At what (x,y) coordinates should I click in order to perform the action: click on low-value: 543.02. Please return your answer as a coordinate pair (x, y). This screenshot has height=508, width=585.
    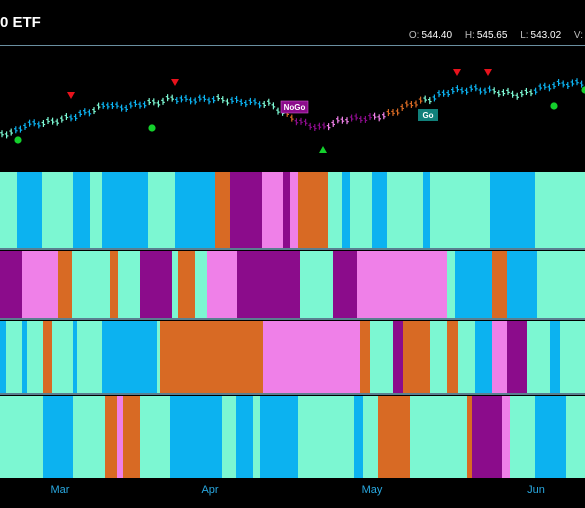
    Looking at the image, I should click on (546, 35).